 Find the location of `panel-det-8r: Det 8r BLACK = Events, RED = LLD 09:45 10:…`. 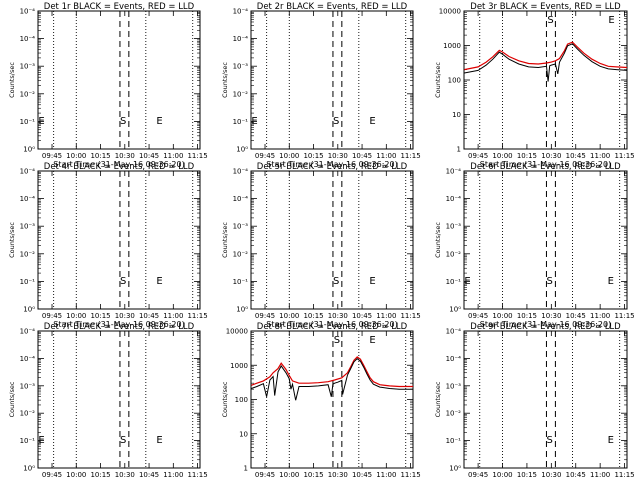

panel-det-8r: Det 8r BLACK = Events, RED = LLD 09:45 10:… is located at coordinates (321, 401).